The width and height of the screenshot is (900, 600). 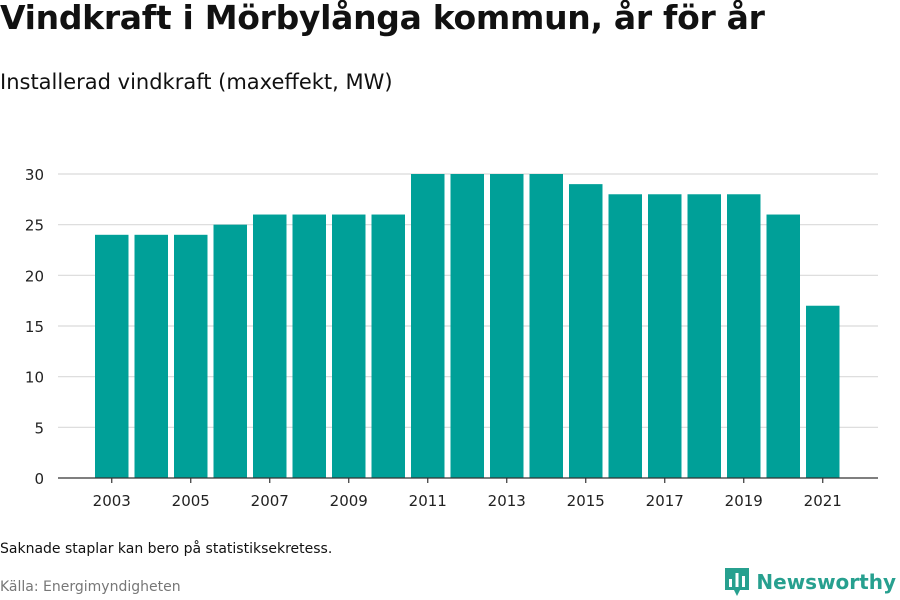 What do you see at coordinates (34, 327) in the screenshot?
I see `y-tick-label: 15` at bounding box center [34, 327].